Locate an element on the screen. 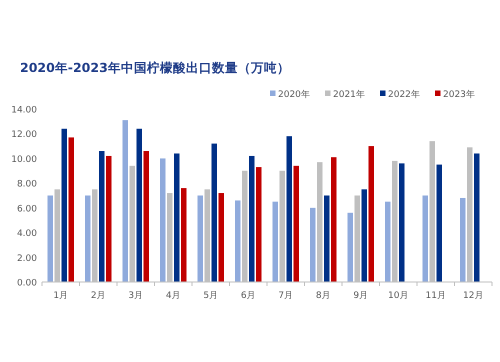  legend-label: 2023年 is located at coordinates (459, 94).